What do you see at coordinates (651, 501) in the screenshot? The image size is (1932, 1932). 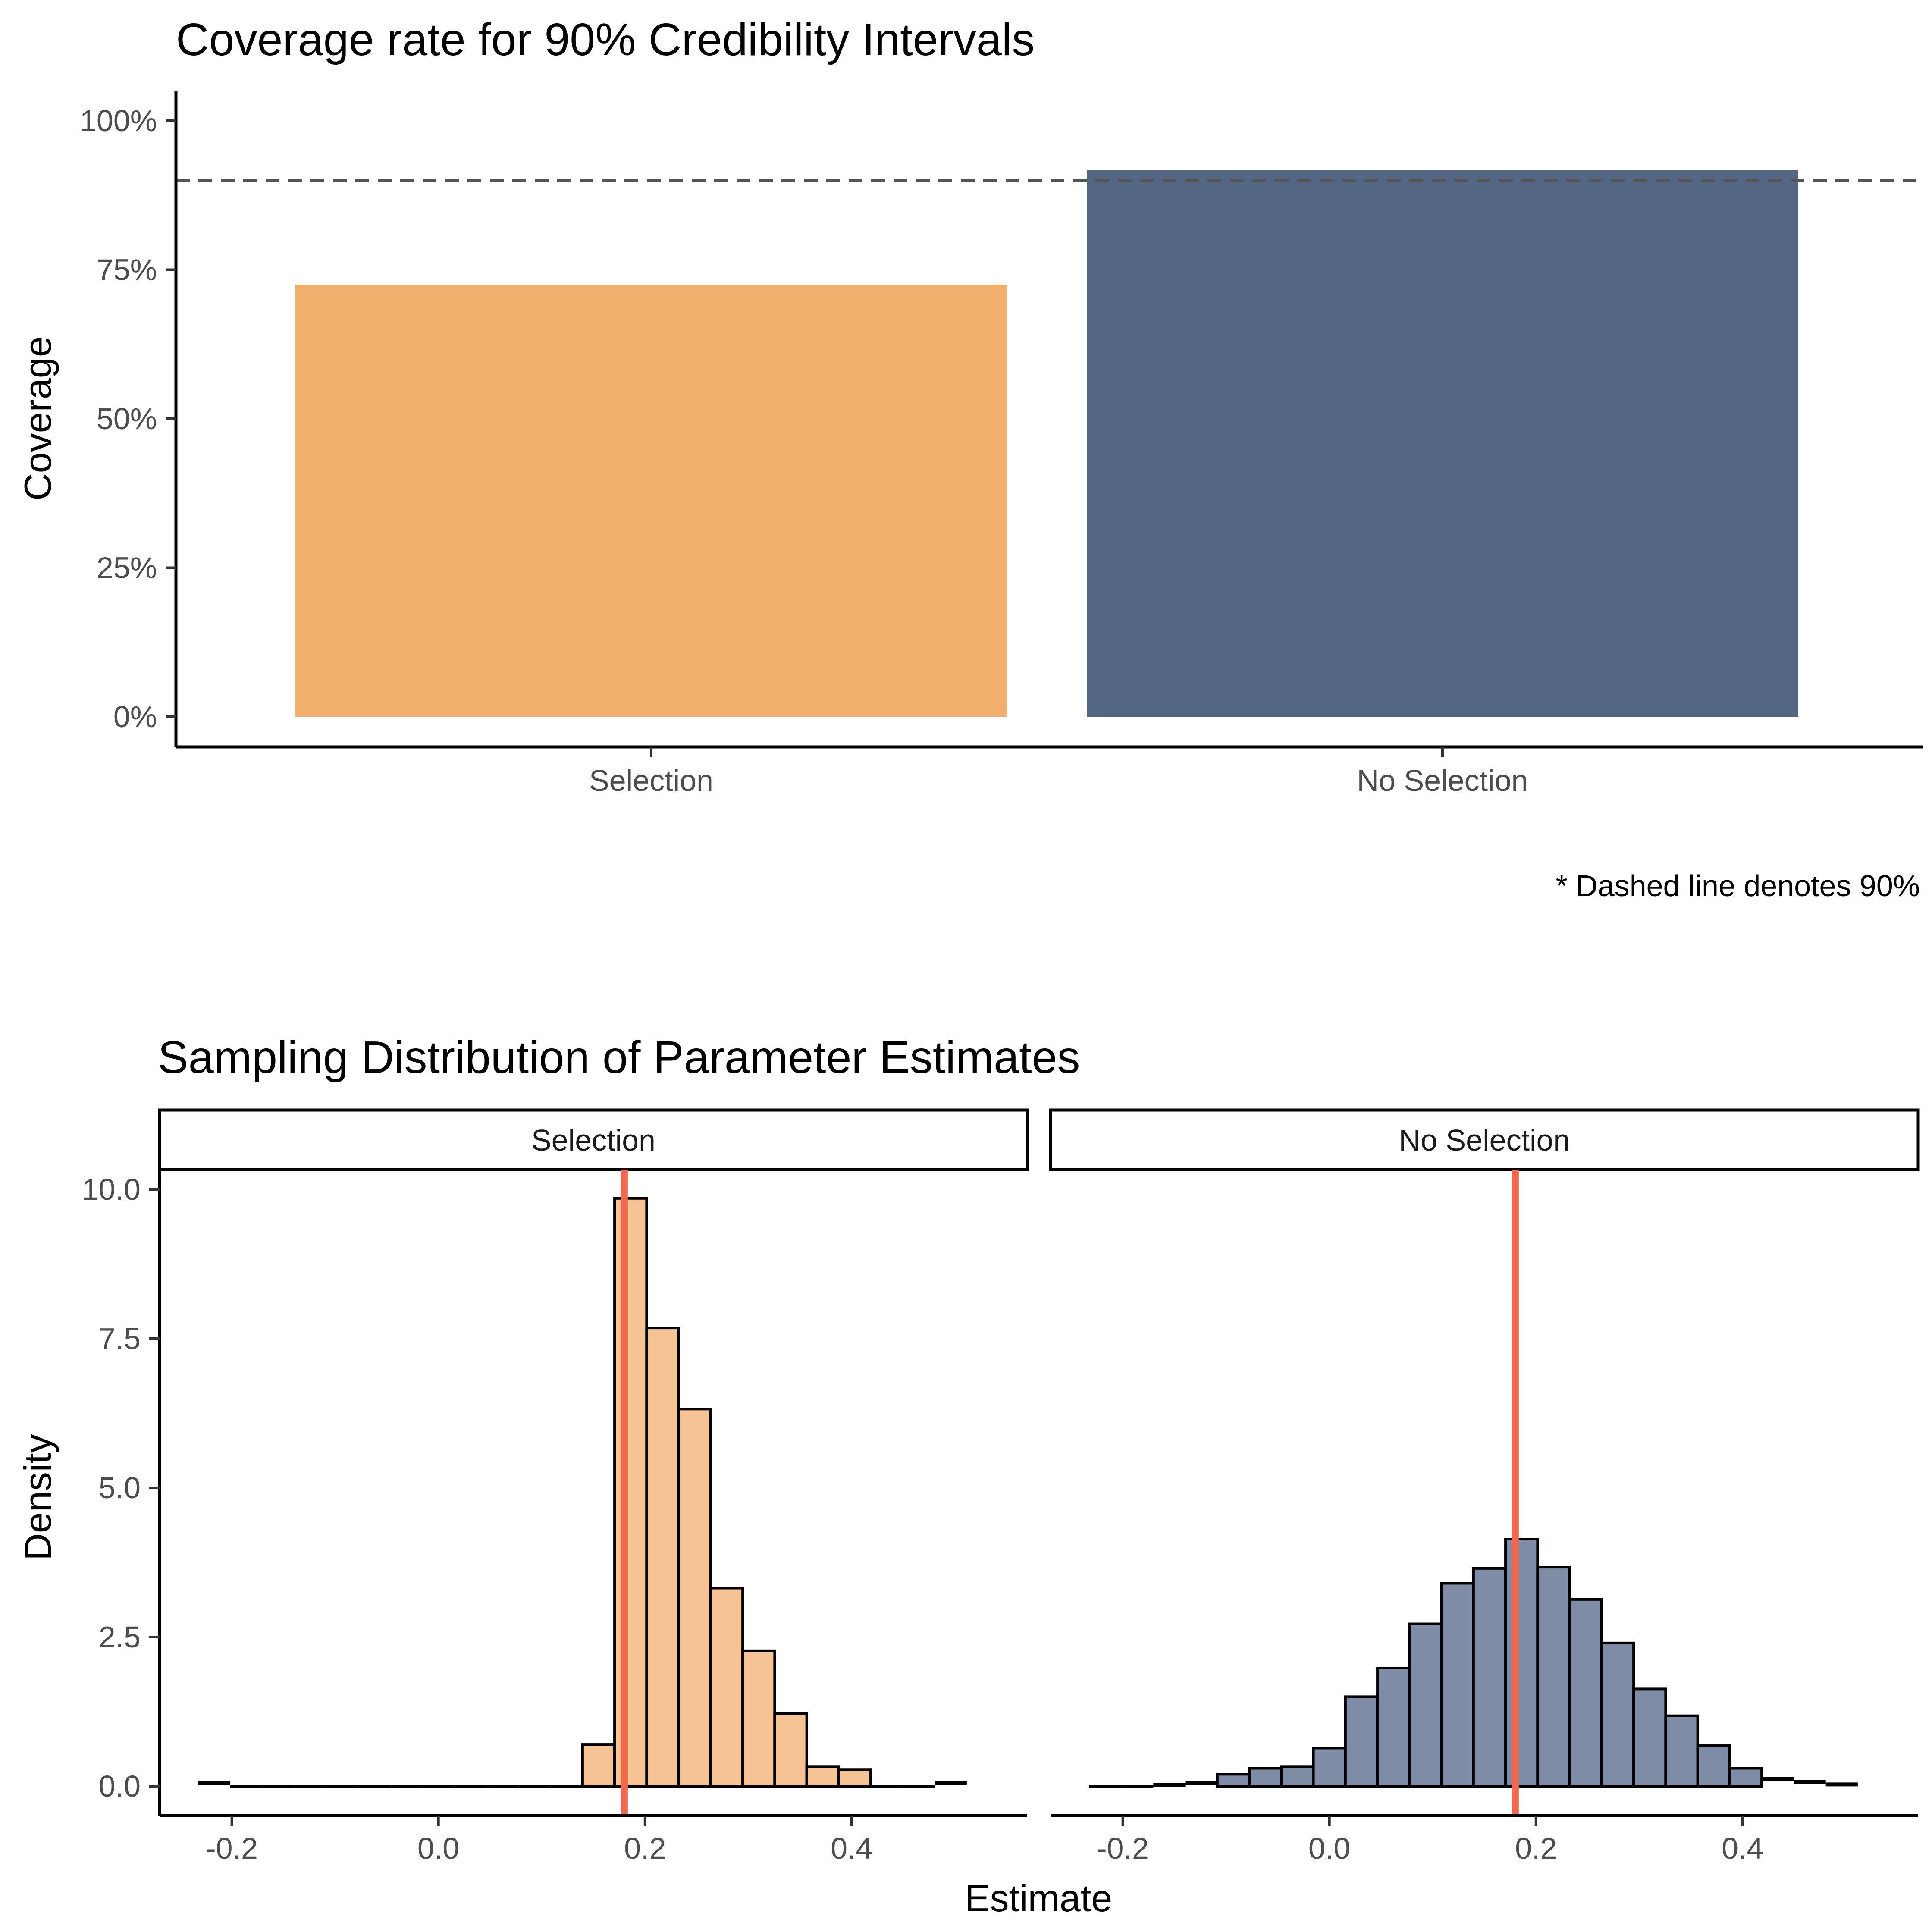 I see `coverage-bar-selection` at bounding box center [651, 501].